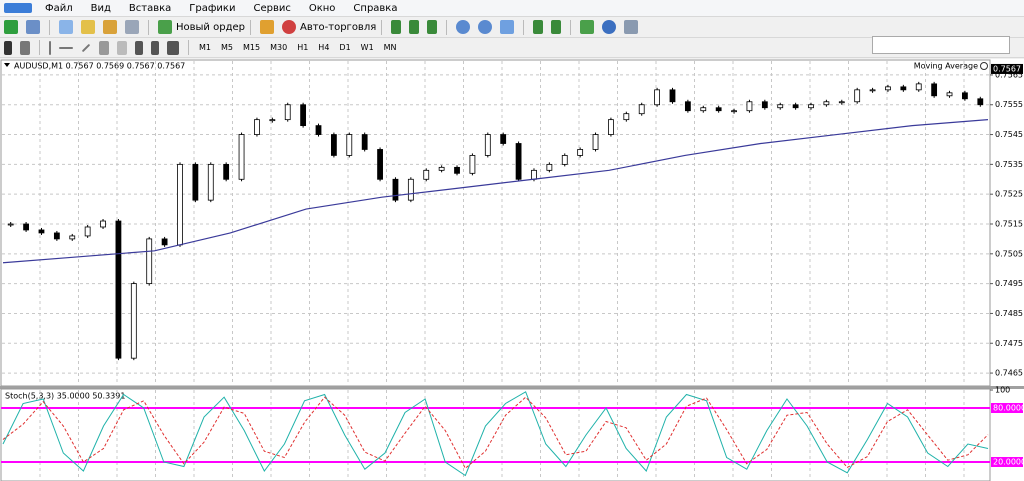  I want to click on new-chart-button, so click(11, 27).